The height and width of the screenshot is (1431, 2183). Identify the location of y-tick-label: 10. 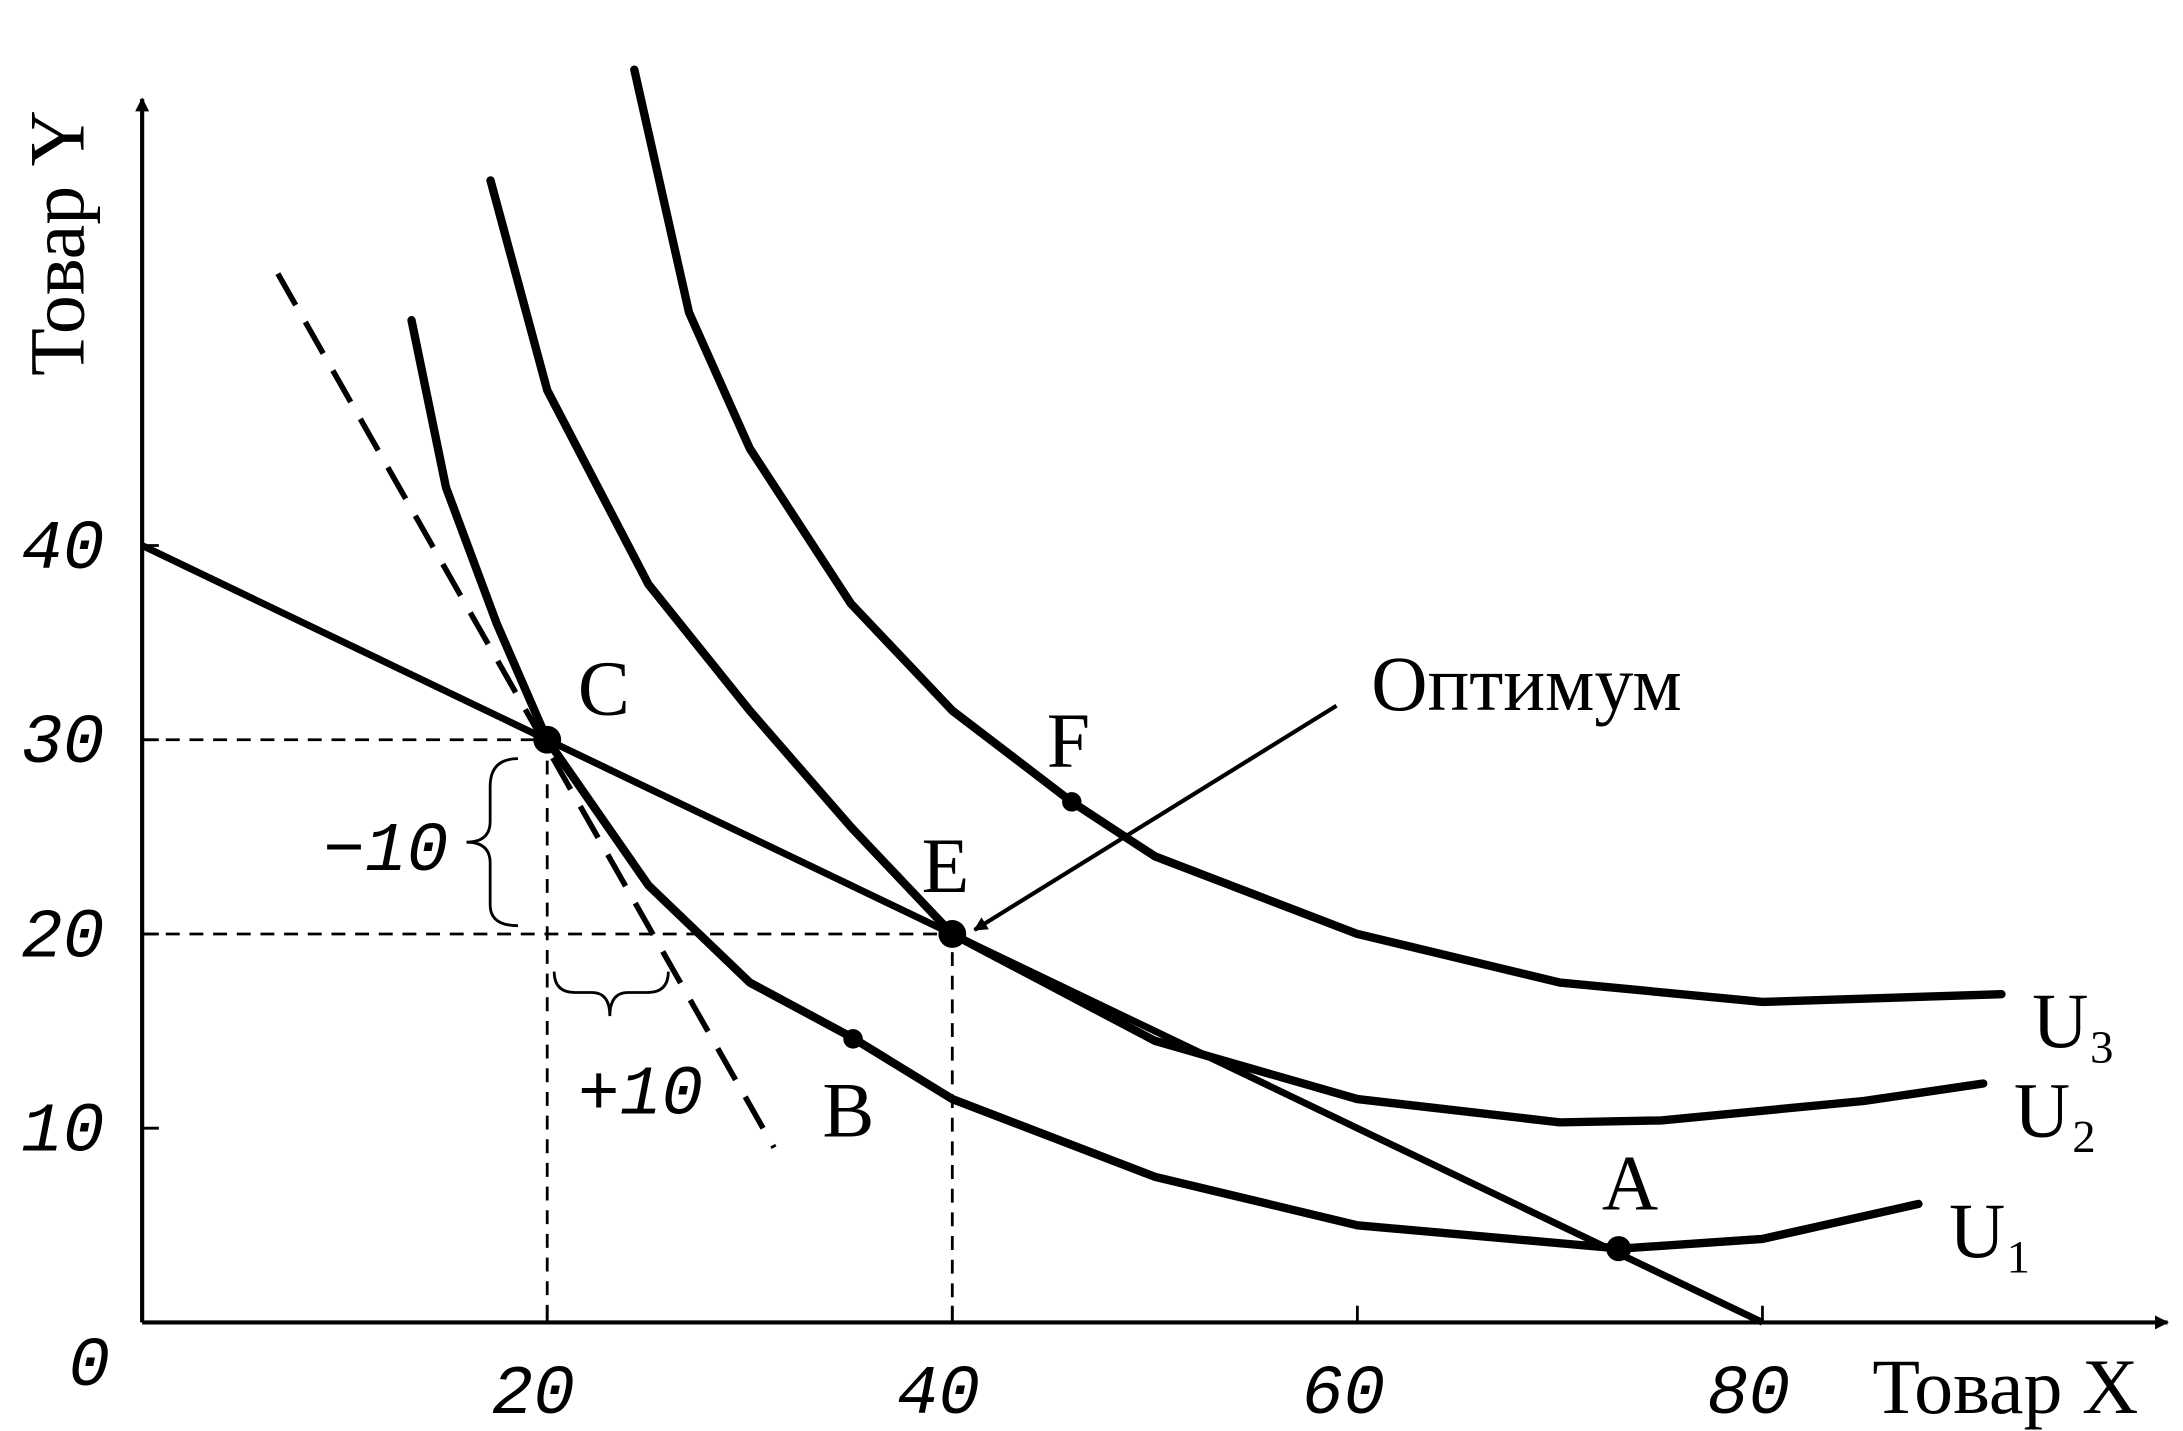
(63, 1131).